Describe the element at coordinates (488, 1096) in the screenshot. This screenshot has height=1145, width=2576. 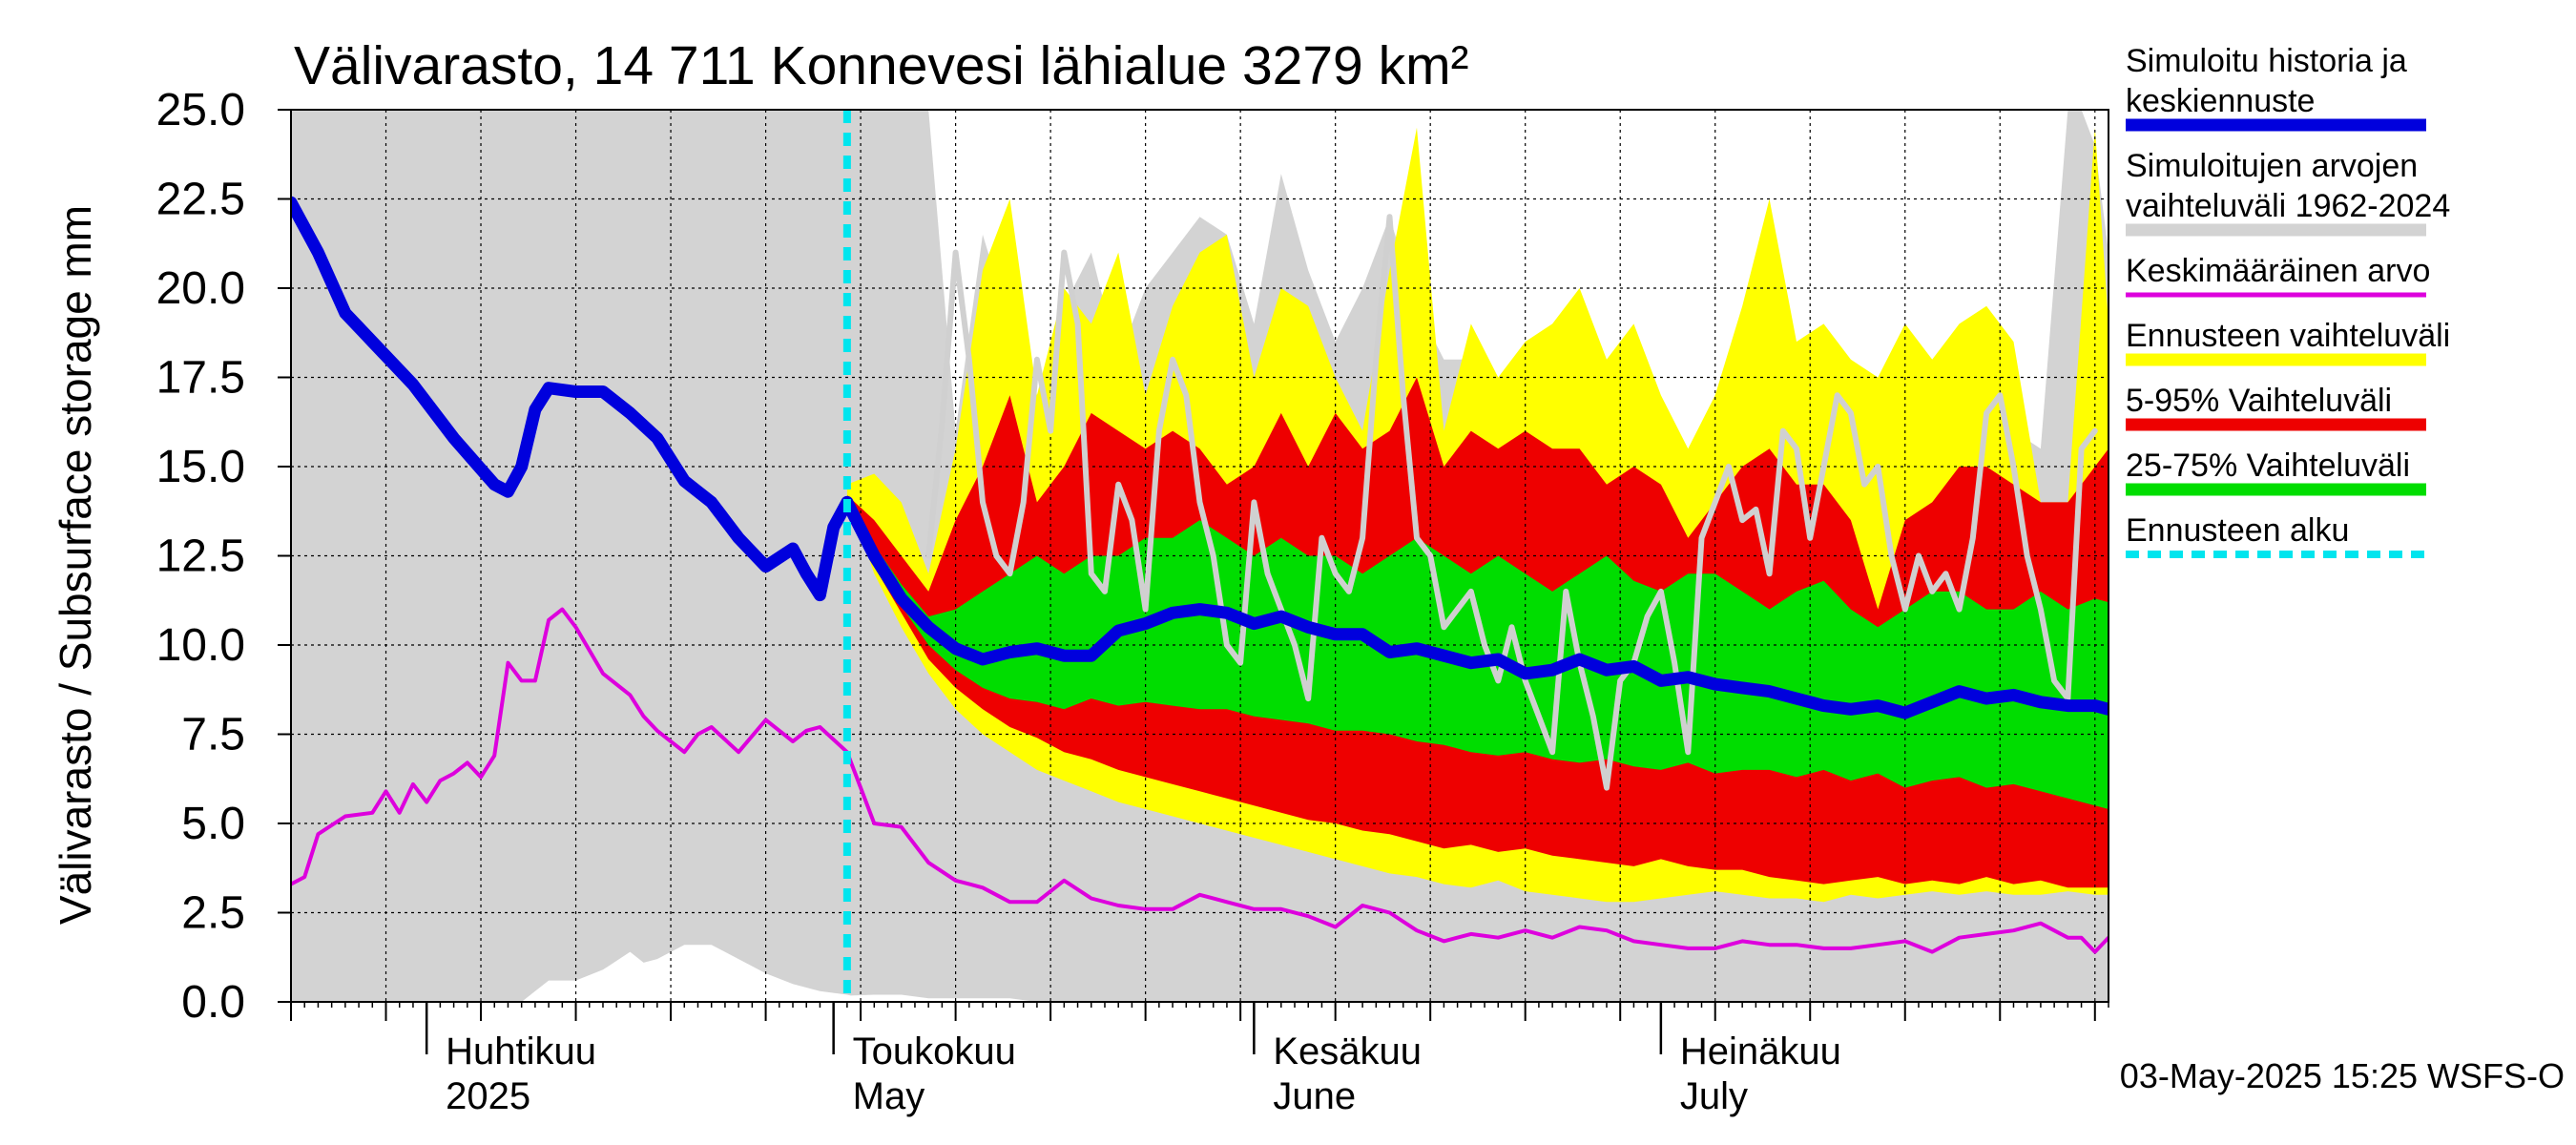
I see `x-month-sublabel: 2025` at that location.